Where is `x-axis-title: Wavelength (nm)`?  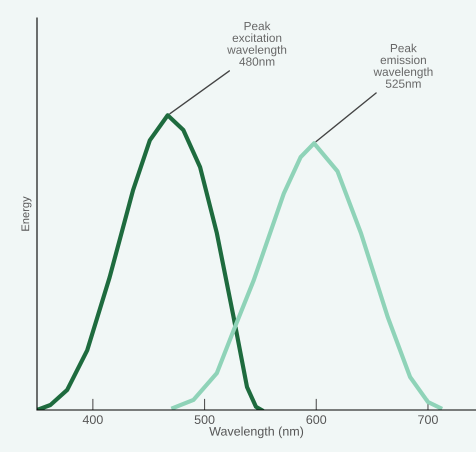
x-axis-title: Wavelength (nm) is located at coordinates (256, 432).